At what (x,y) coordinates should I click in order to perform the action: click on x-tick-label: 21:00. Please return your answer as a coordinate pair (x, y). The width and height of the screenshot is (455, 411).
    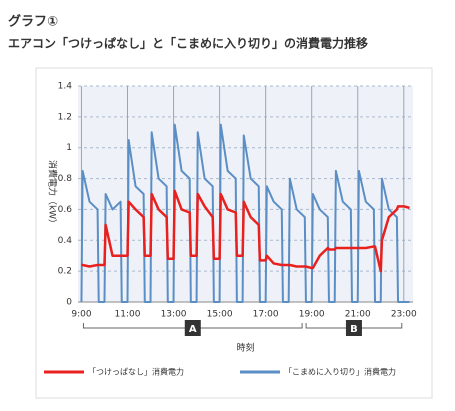
    Looking at the image, I should click on (358, 315).